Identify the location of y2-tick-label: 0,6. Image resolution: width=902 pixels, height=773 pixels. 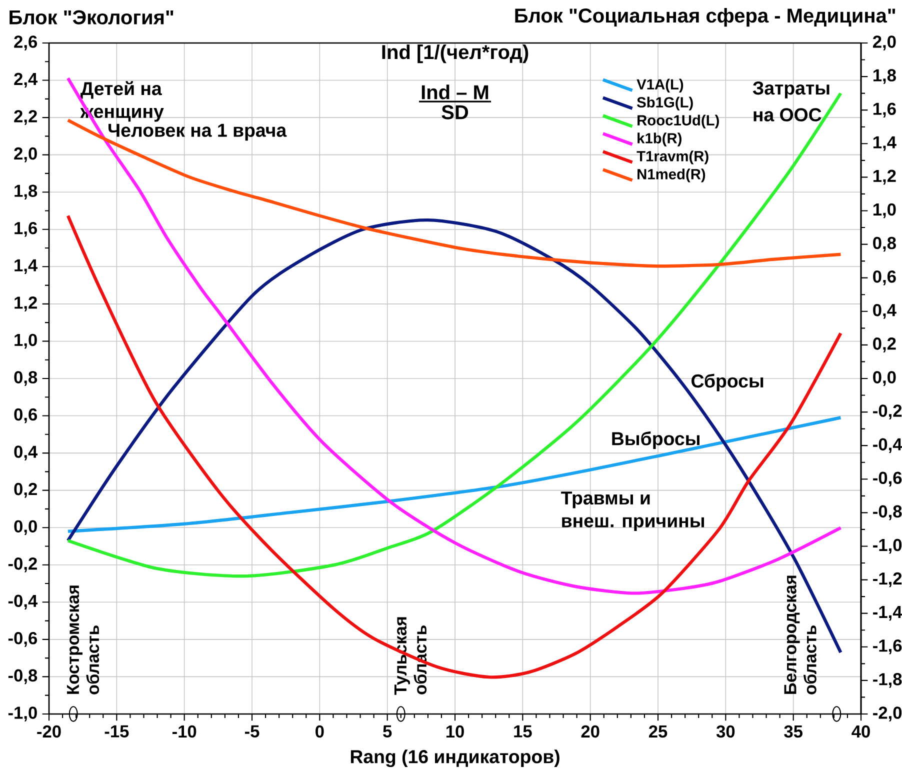
(884, 278).